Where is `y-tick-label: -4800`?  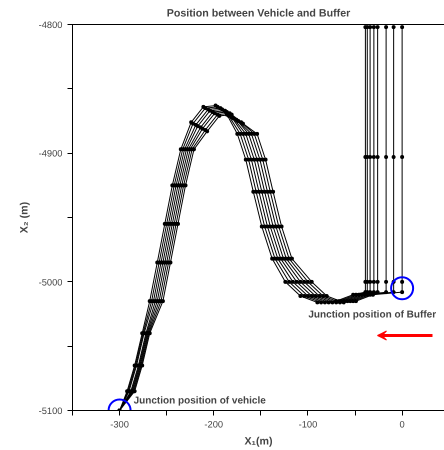 y-tick-label: -4800 is located at coordinates (50, 25).